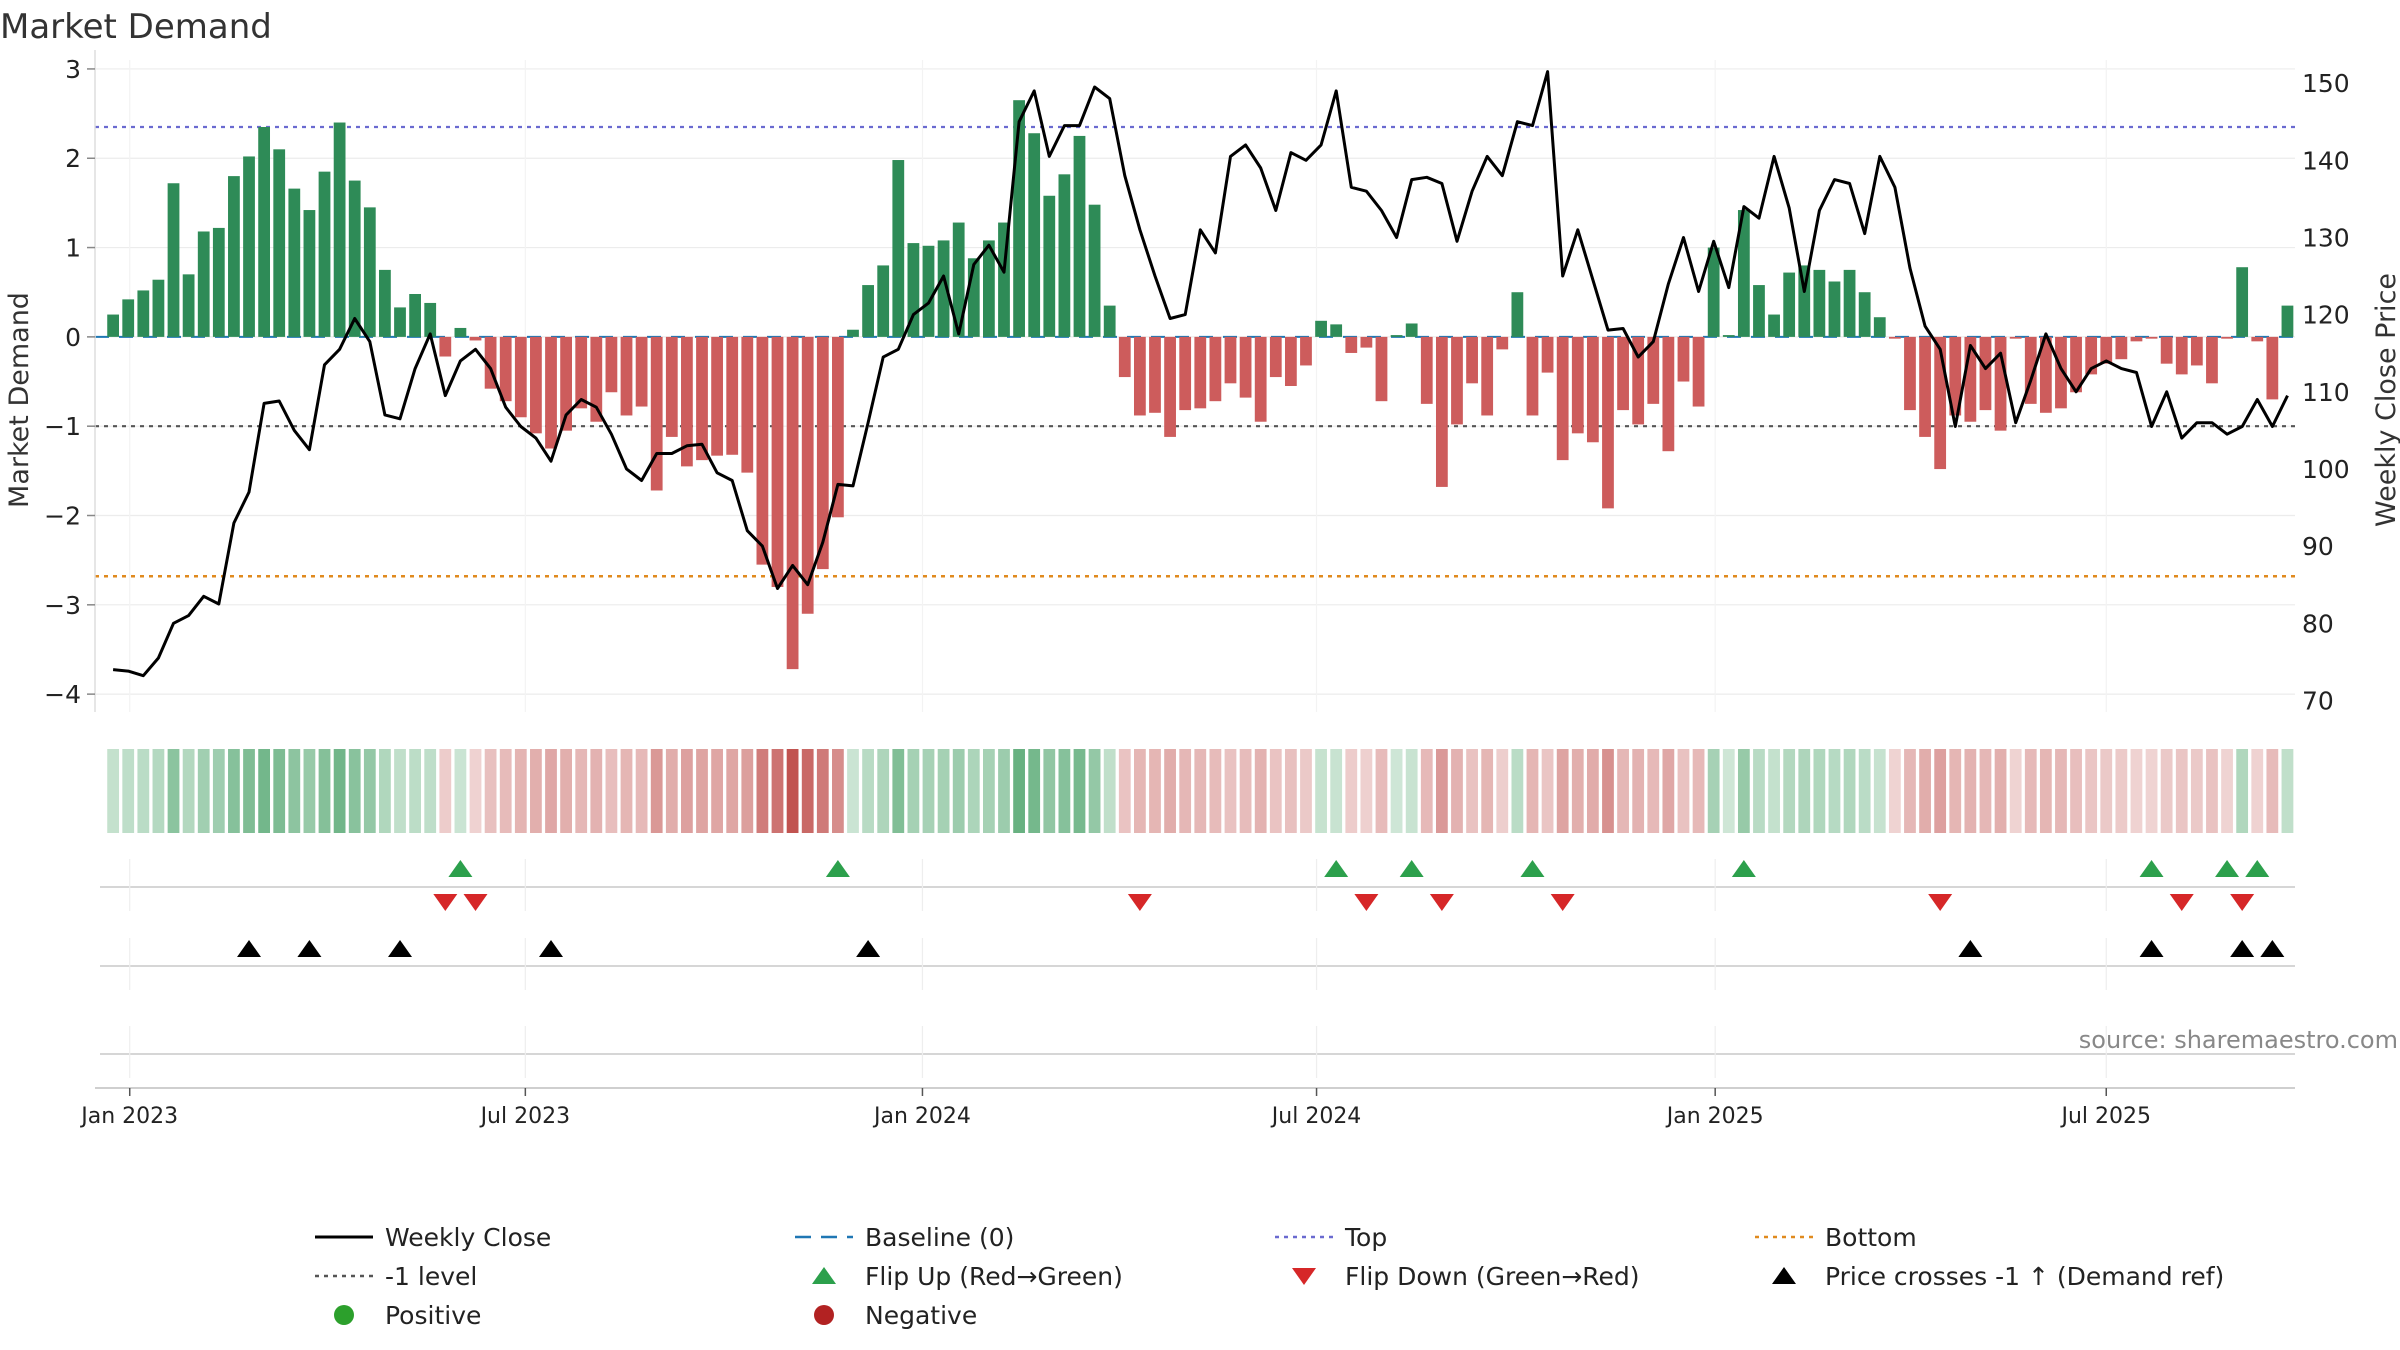 The width and height of the screenshot is (2400, 1350). I want to click on empty-markers-row, so click(1197, 1052).